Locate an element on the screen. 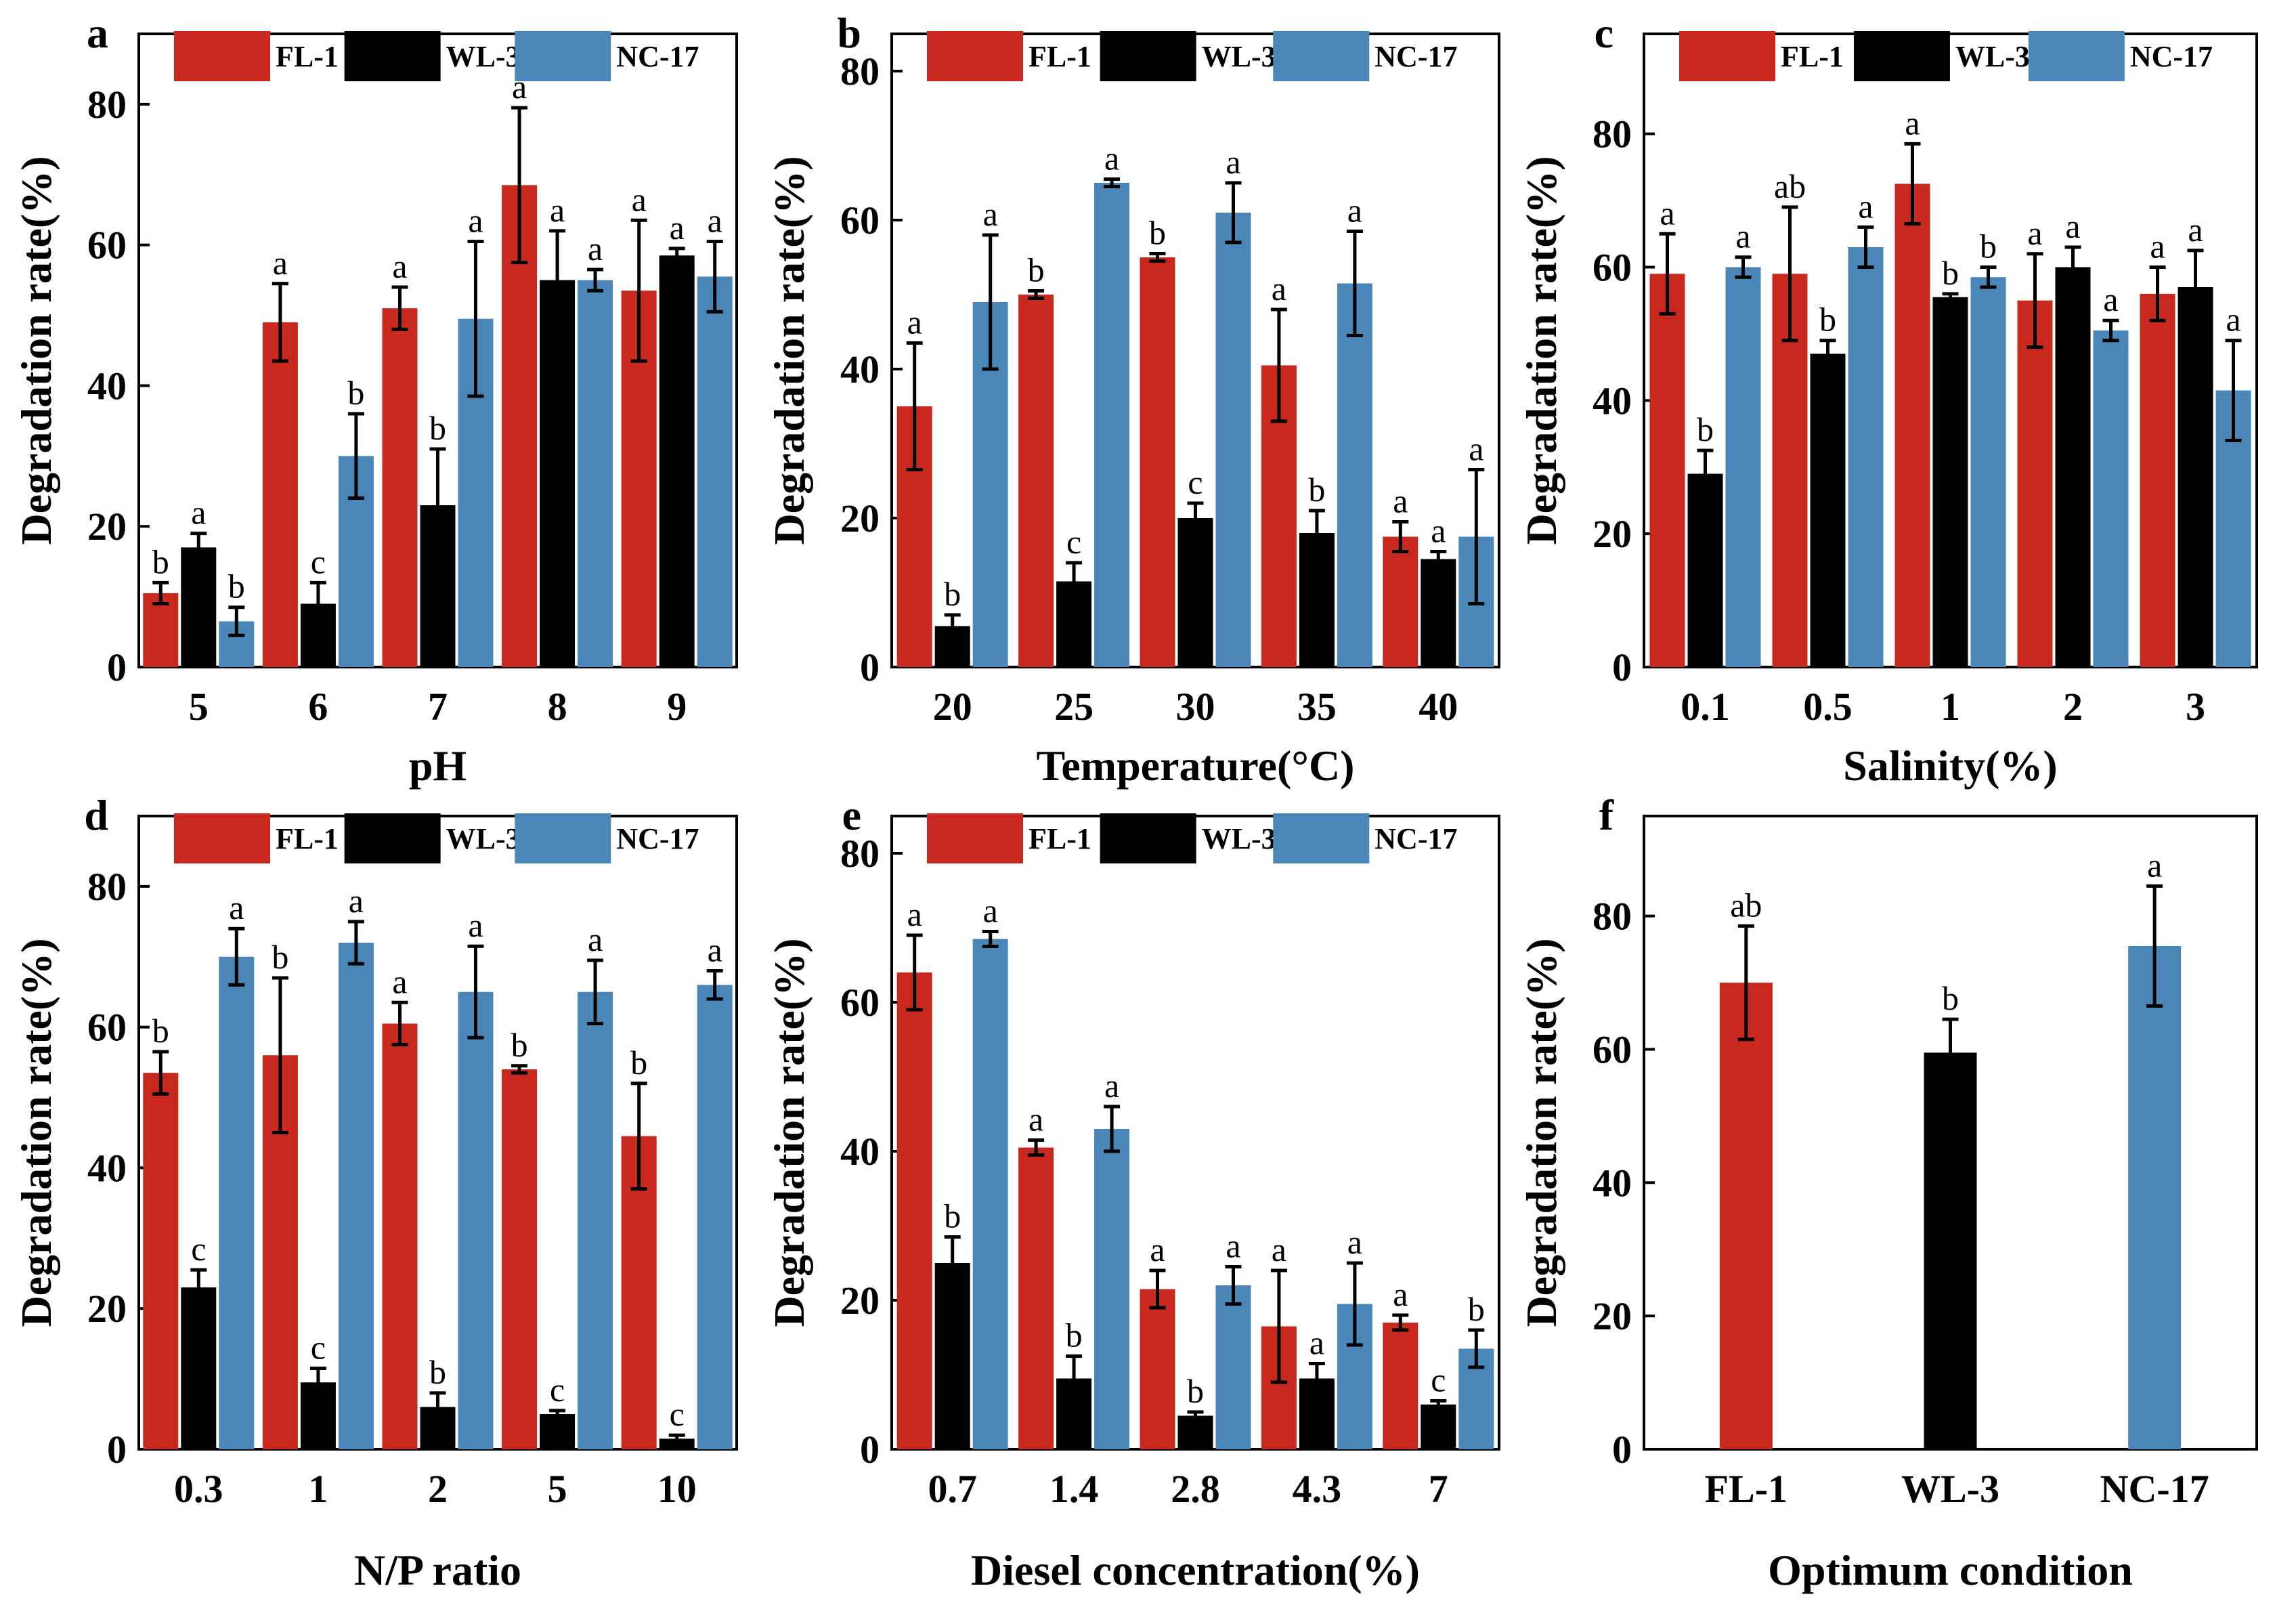 This screenshot has height=1605, width=2296. x-axis-label: Optimum condition is located at coordinates (1950, 1570).